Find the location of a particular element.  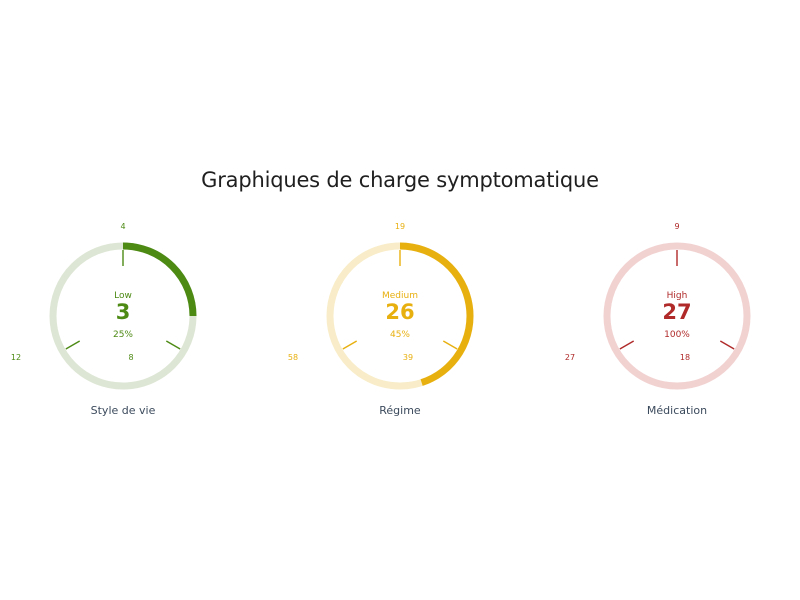

gauge-name: Régime is located at coordinates (400, 410).